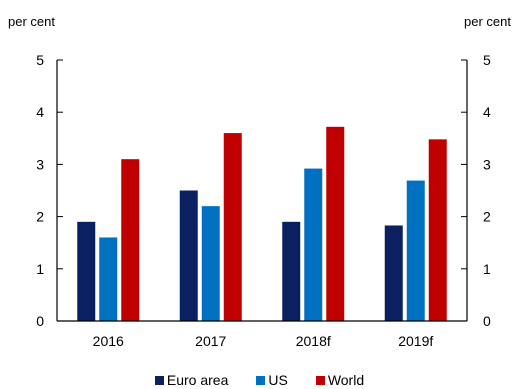 The image size is (519, 389). What do you see at coordinates (31, 21) in the screenshot?
I see `left-axis-unit: per cent` at bounding box center [31, 21].